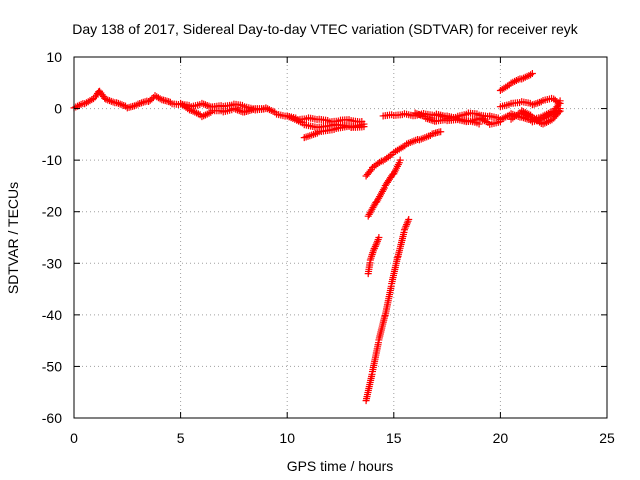 The image size is (640, 480). What do you see at coordinates (340, 466) in the screenshot?
I see `x-axis-label: GPS time / hours` at bounding box center [340, 466].